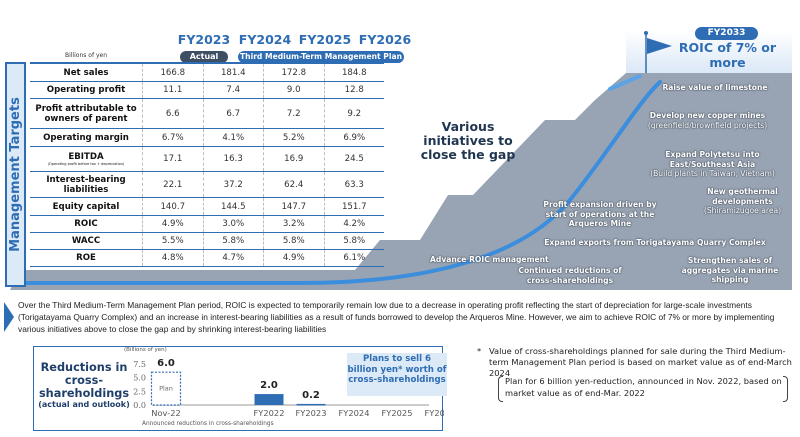  Describe the element at coordinates (233, 113) in the screenshot. I see `cell: 6.7` at that location.